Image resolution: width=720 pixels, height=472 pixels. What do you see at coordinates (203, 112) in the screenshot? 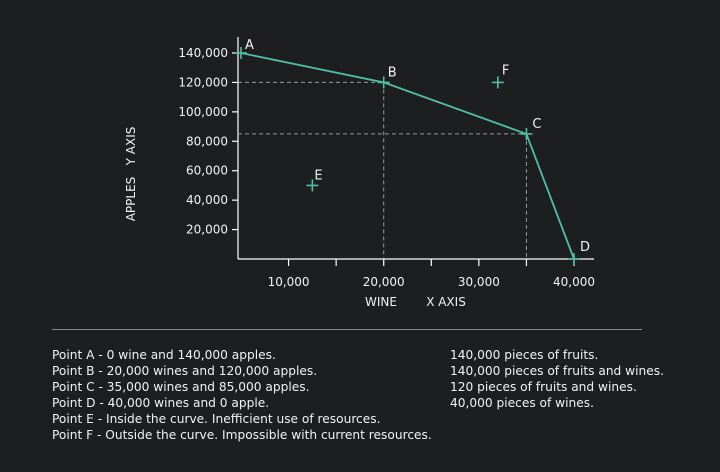
I see `y-tick-label: 100,000` at bounding box center [203, 112].